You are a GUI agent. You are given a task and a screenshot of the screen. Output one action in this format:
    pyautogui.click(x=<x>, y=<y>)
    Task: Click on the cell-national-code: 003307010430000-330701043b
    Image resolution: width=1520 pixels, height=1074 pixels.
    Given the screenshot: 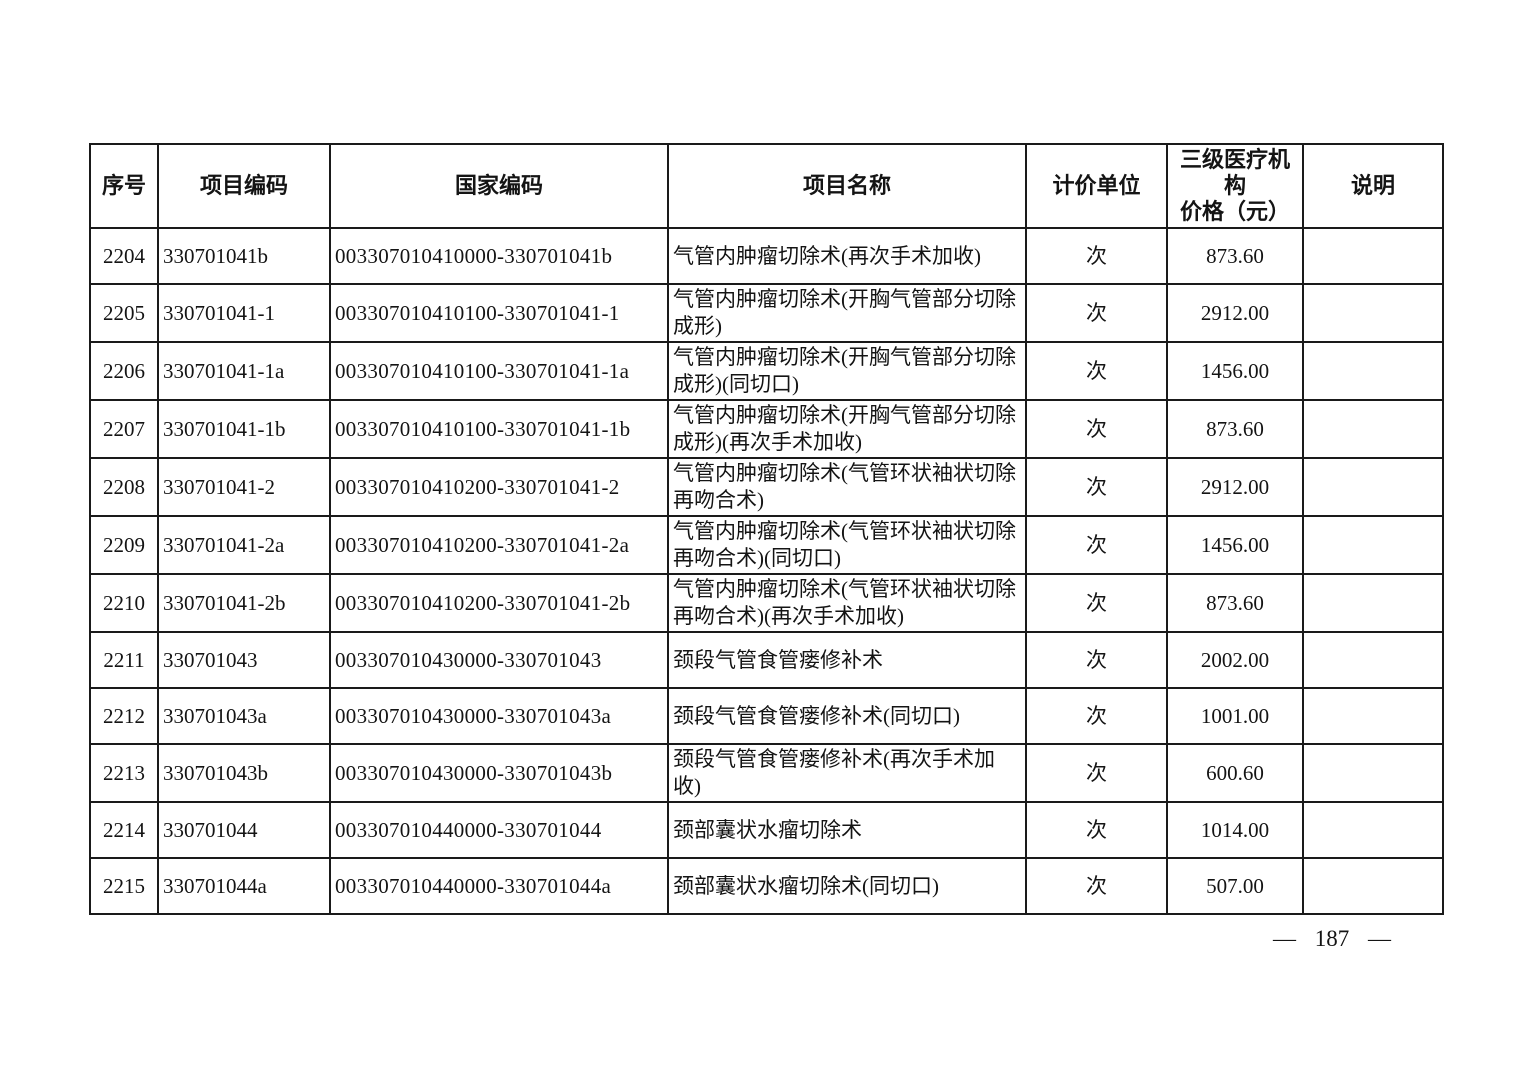 What is the action you would take?
    pyautogui.click(x=499, y=773)
    